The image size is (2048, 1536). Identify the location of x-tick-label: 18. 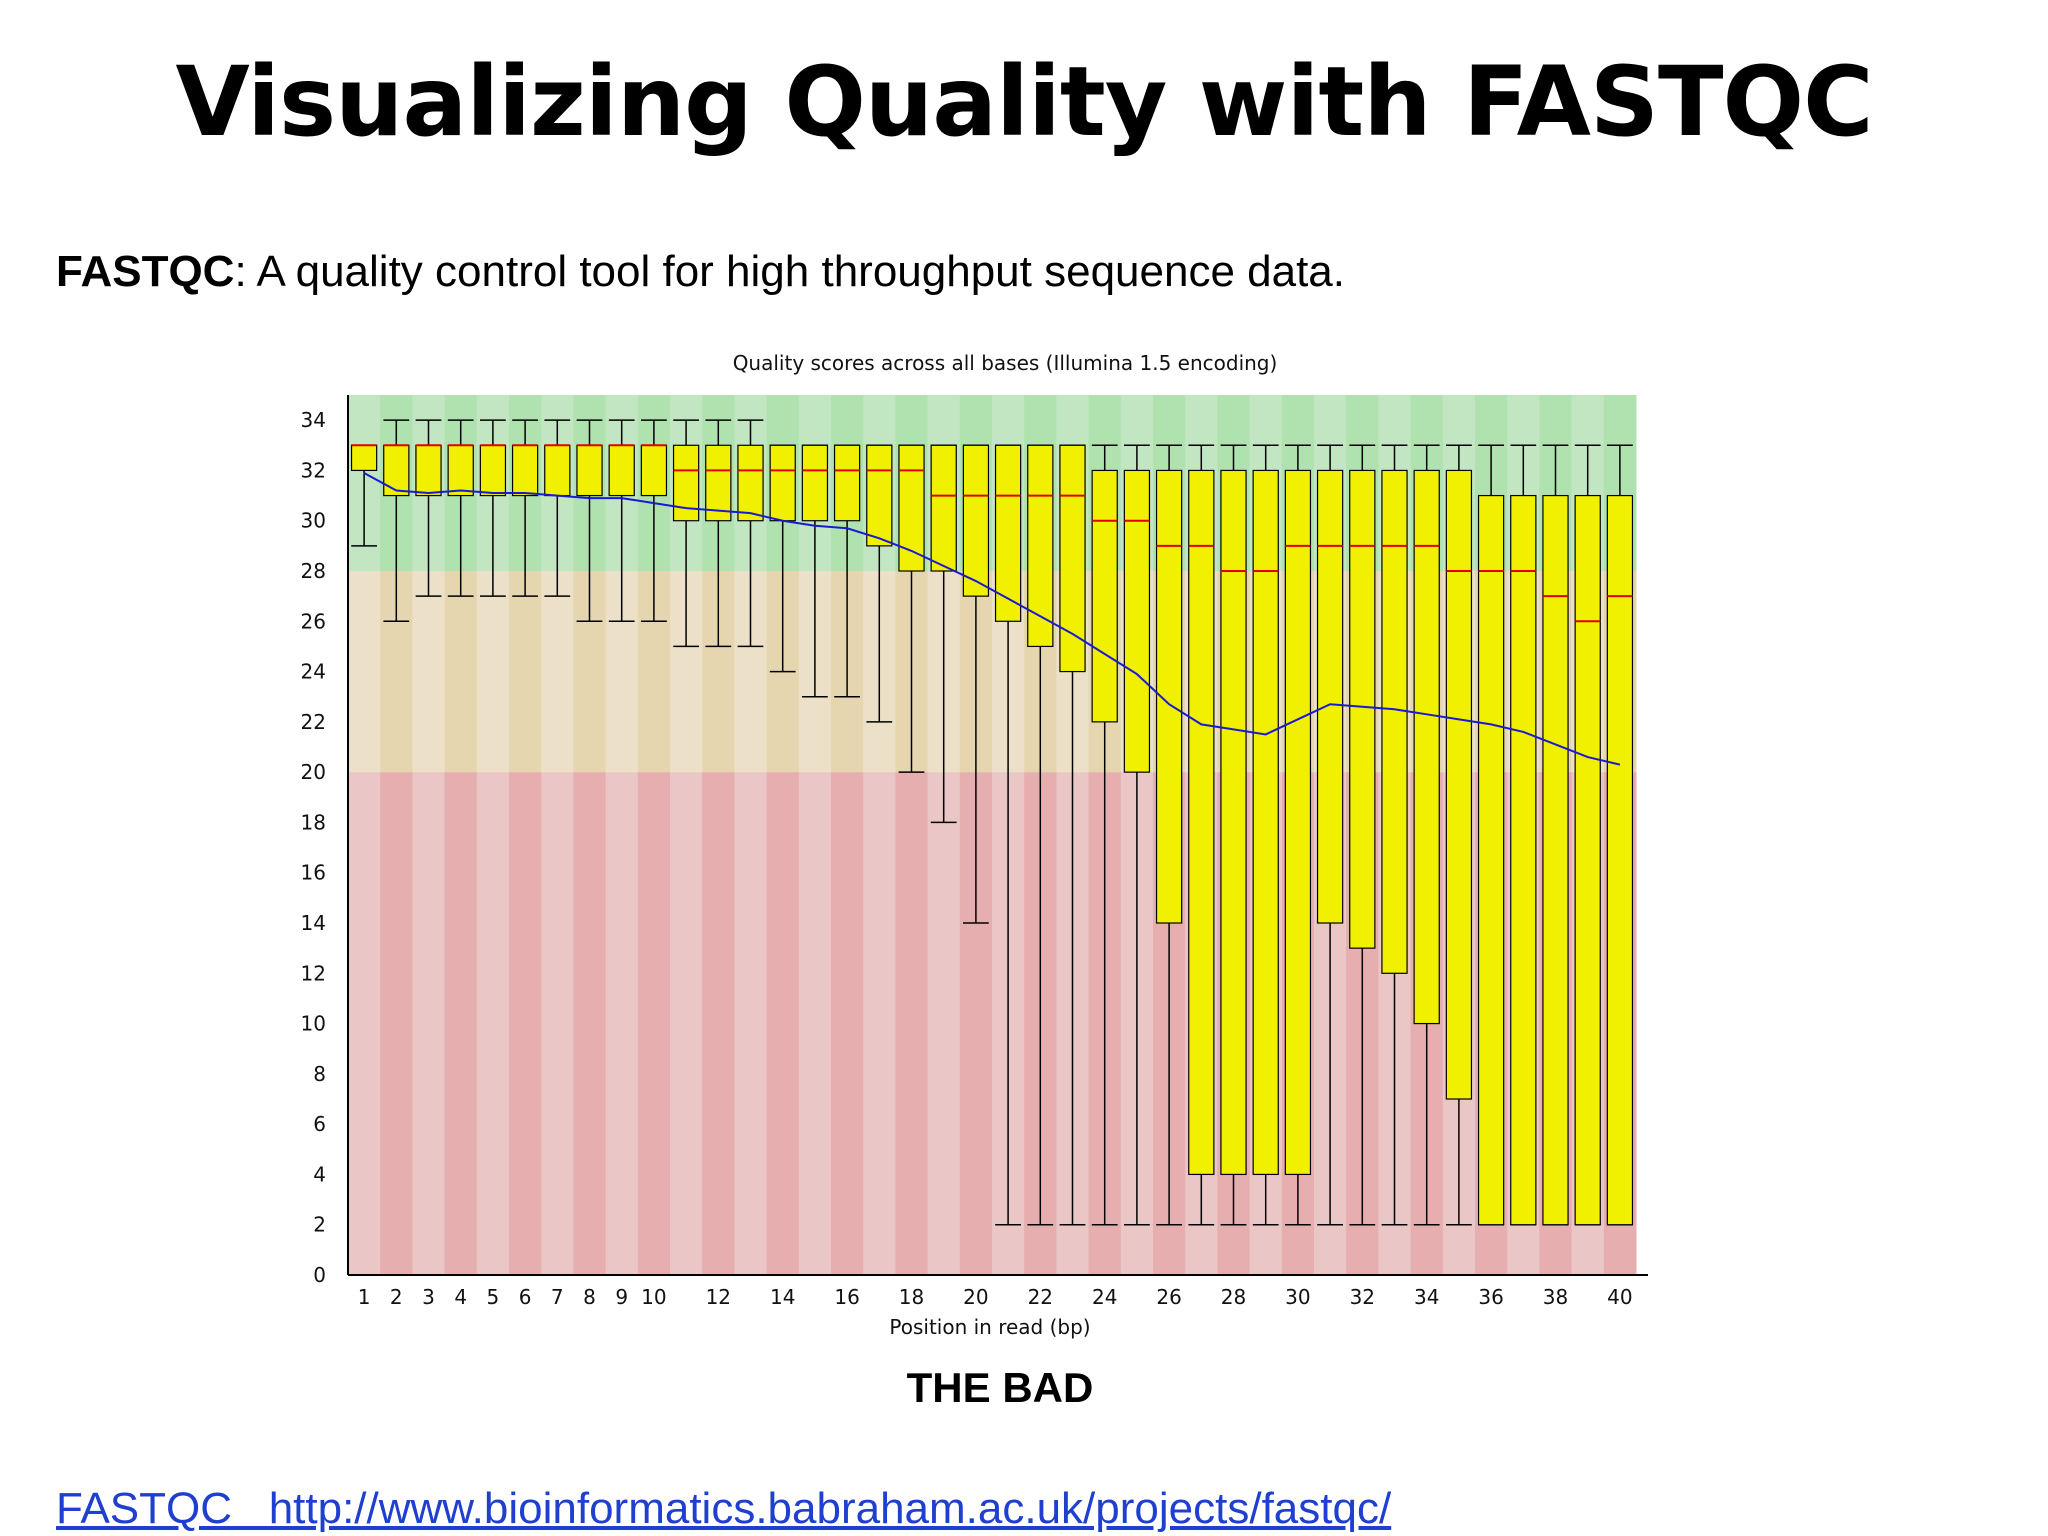
(911, 1297).